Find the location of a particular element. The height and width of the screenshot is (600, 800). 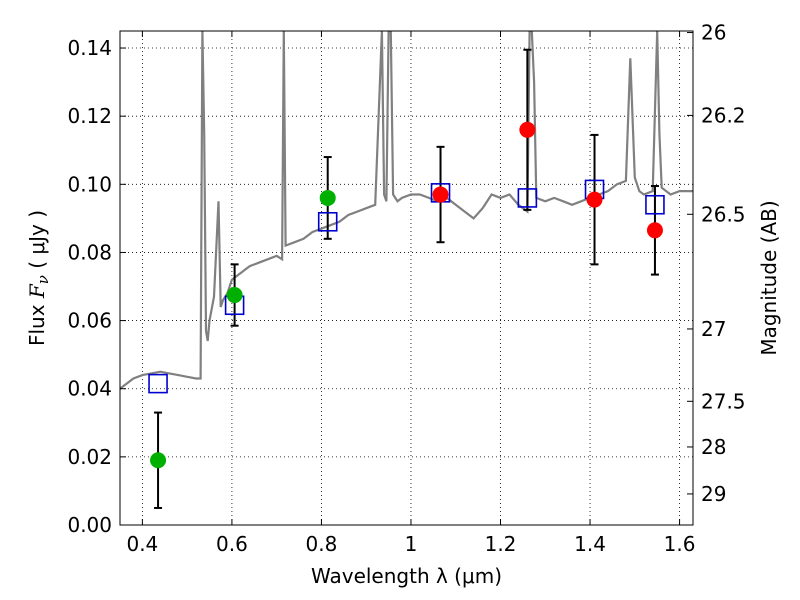

y-tick-label: 0.08 is located at coordinates (89, 252).